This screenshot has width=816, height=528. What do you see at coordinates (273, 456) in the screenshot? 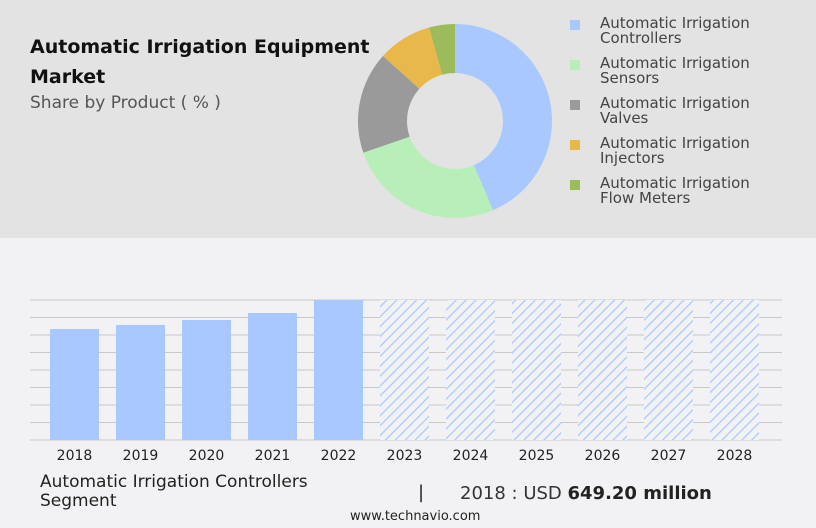
I see `x-tick-label: 2021` at bounding box center [273, 456].